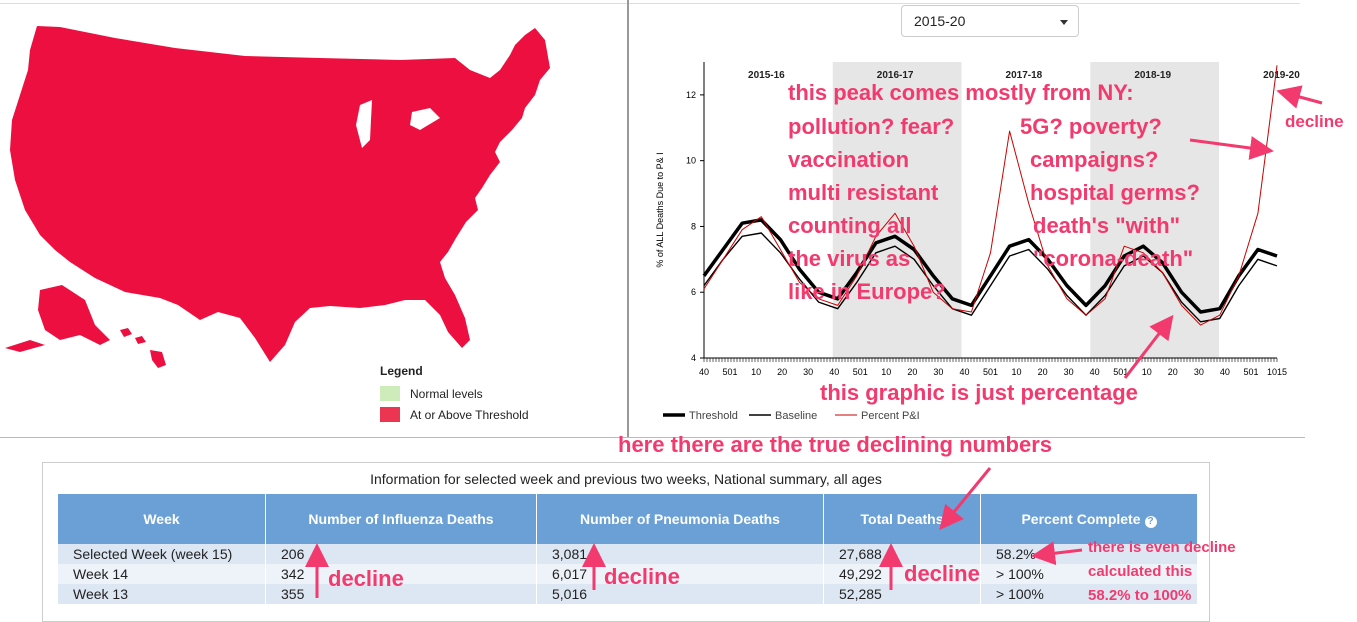  I want to click on col-header-percent: Percent Complete?, so click(1088, 519).